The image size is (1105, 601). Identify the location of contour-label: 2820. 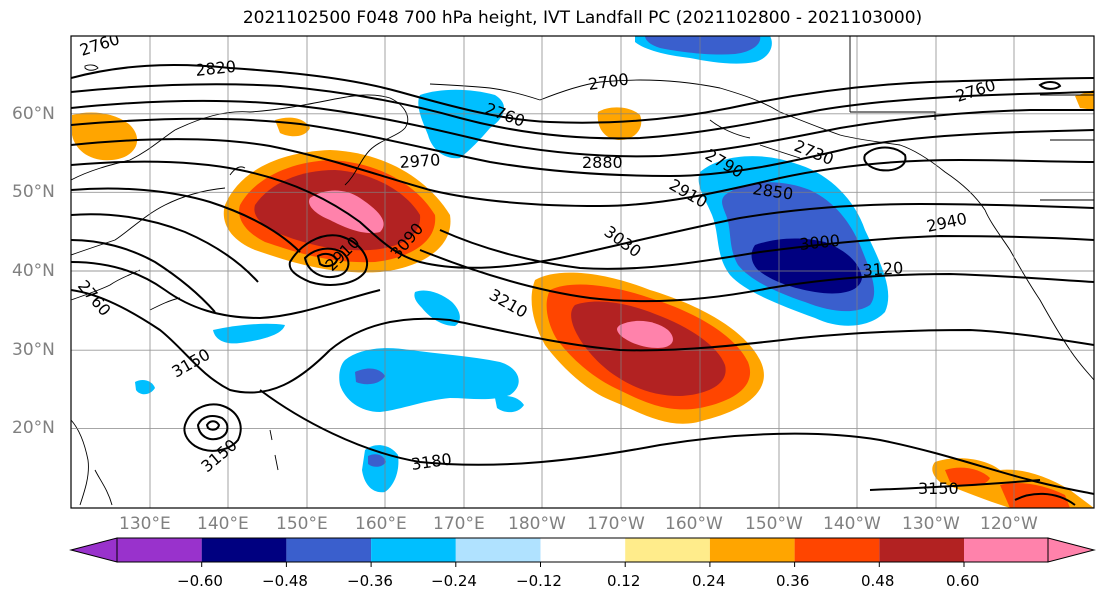
(215, 68).